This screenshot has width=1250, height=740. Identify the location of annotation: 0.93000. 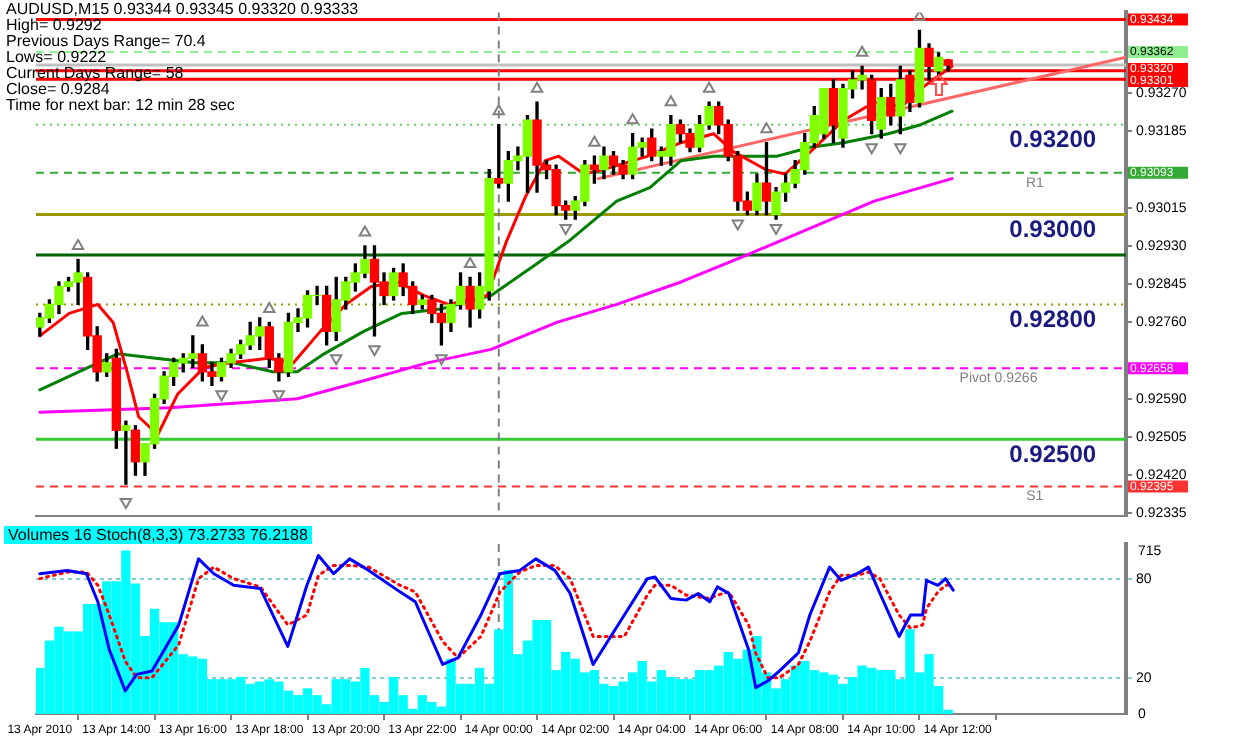
(1053, 229).